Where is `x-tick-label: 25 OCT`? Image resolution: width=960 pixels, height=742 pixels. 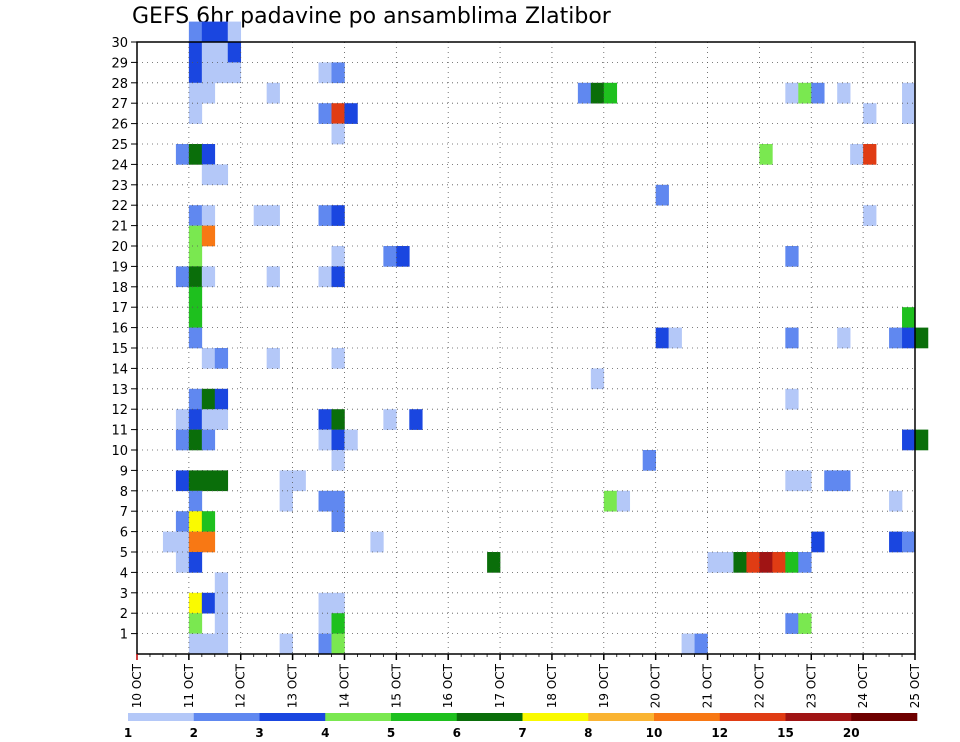
x-tick-label: 25 OCT is located at coordinates (915, 685).